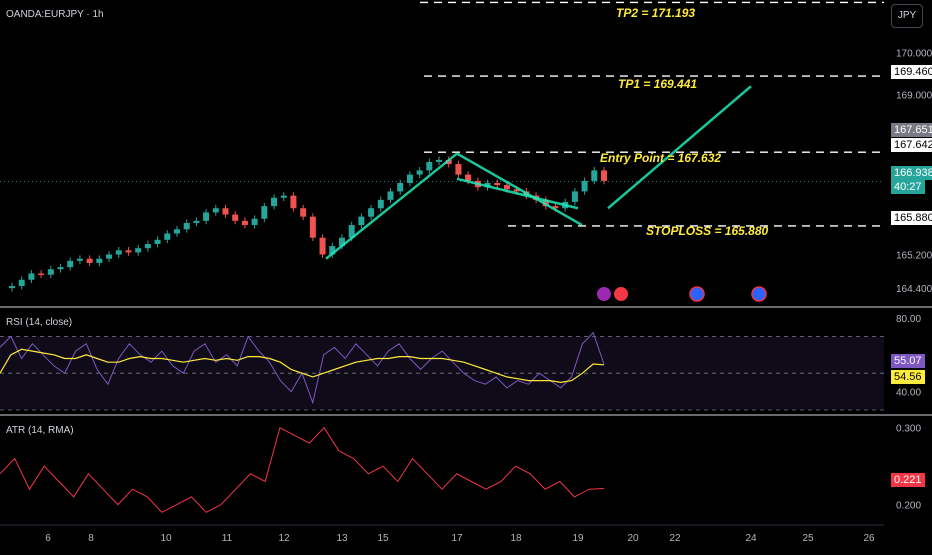 The image size is (932, 555). I want to click on time-tick-label: 24, so click(751, 538).